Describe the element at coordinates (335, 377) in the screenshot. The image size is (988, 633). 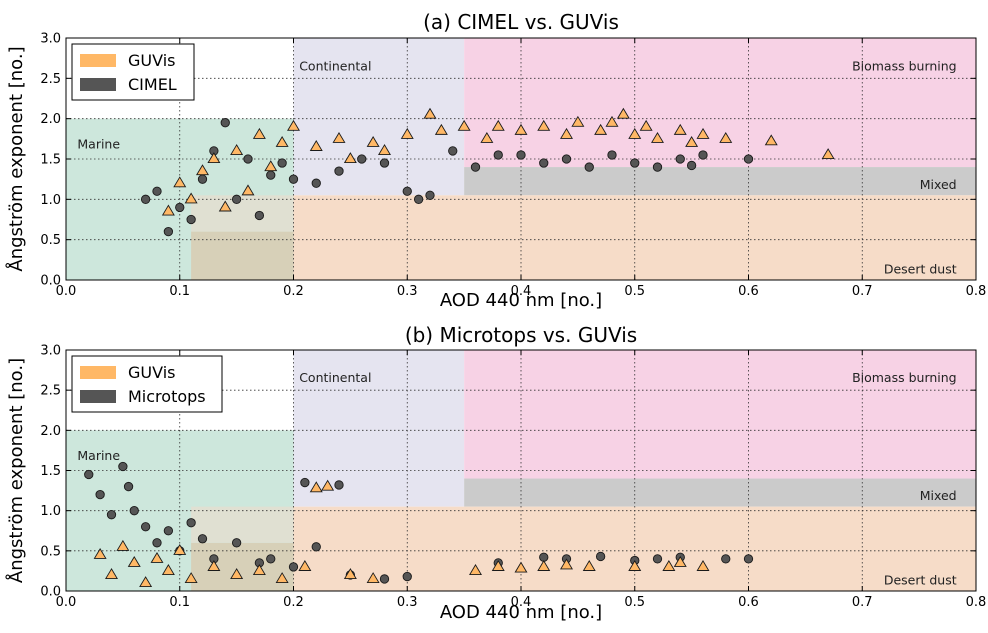
I see `region-label-continental: Continental` at that location.